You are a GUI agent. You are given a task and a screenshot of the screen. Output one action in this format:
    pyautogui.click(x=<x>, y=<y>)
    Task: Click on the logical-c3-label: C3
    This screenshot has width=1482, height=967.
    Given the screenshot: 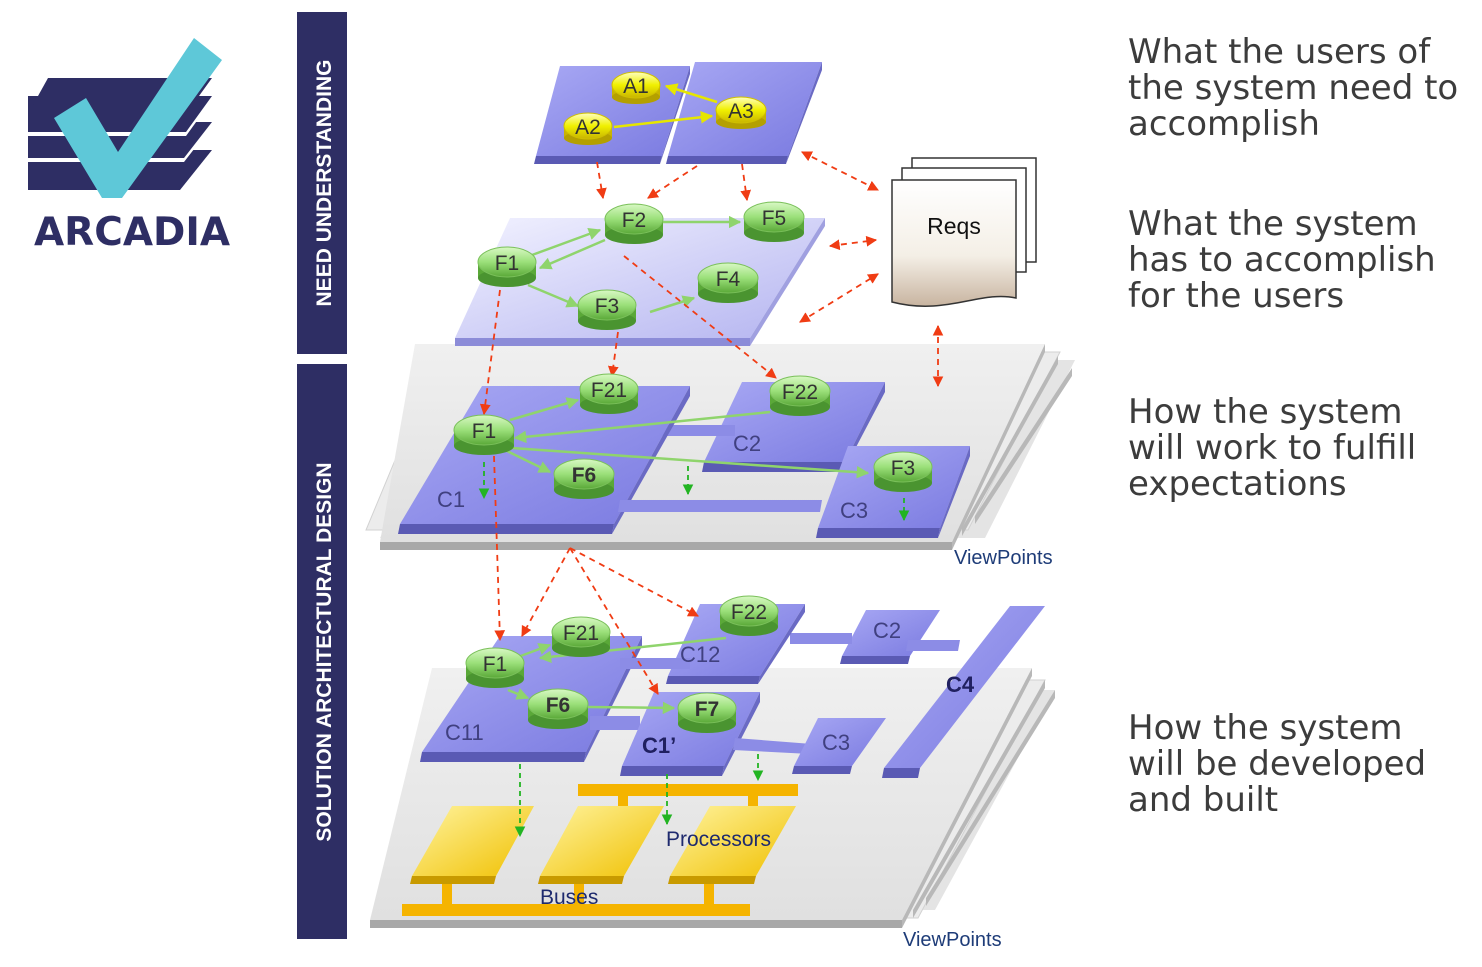 What is the action you would take?
    pyautogui.click(x=854, y=510)
    